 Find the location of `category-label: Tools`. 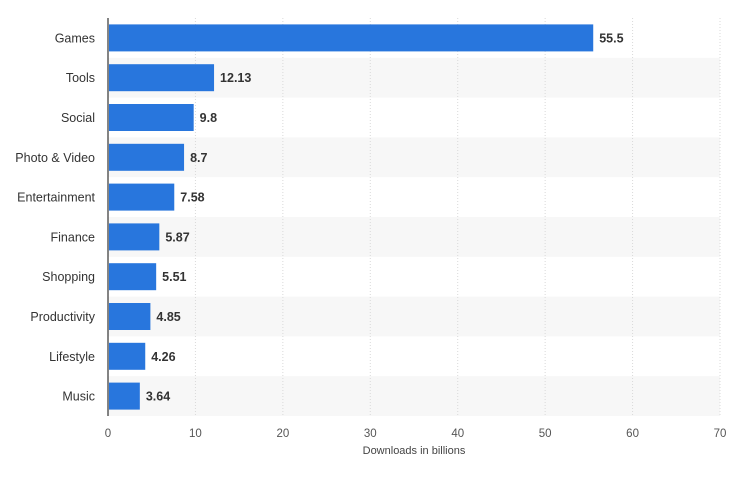

category-label: Tools is located at coordinates (80, 78).